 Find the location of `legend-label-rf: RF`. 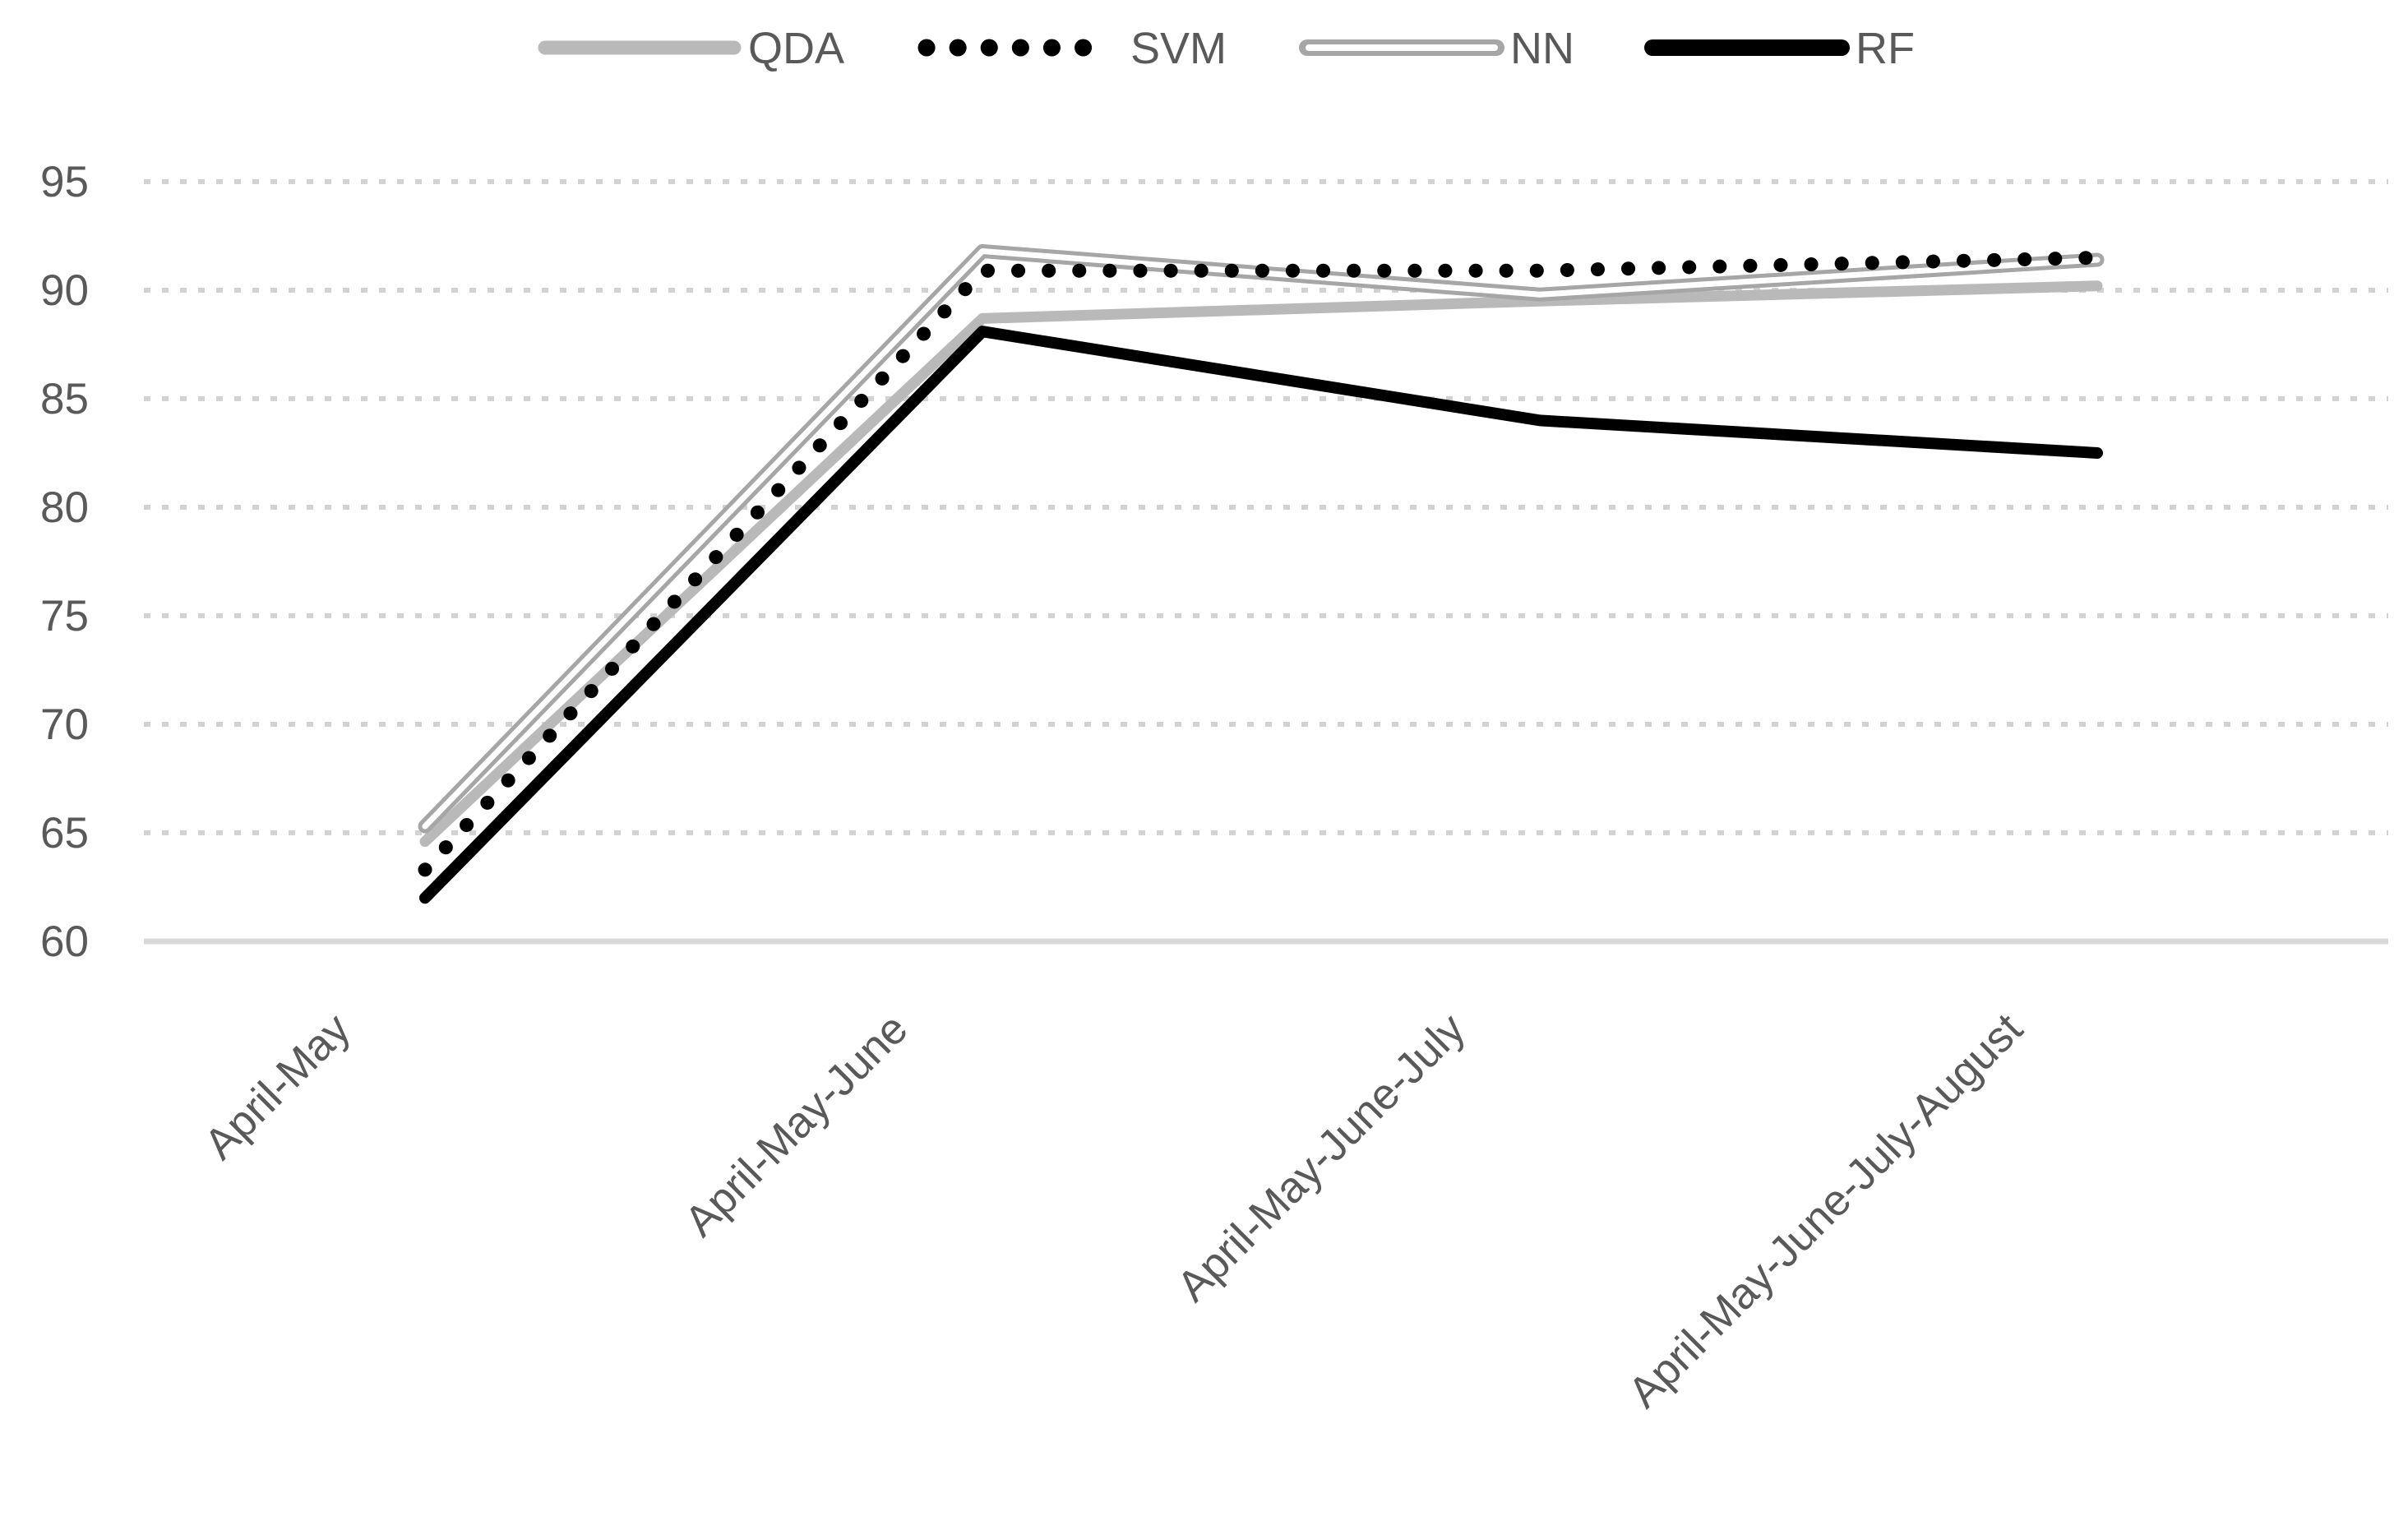

legend-label-rf: RF is located at coordinates (1885, 48).